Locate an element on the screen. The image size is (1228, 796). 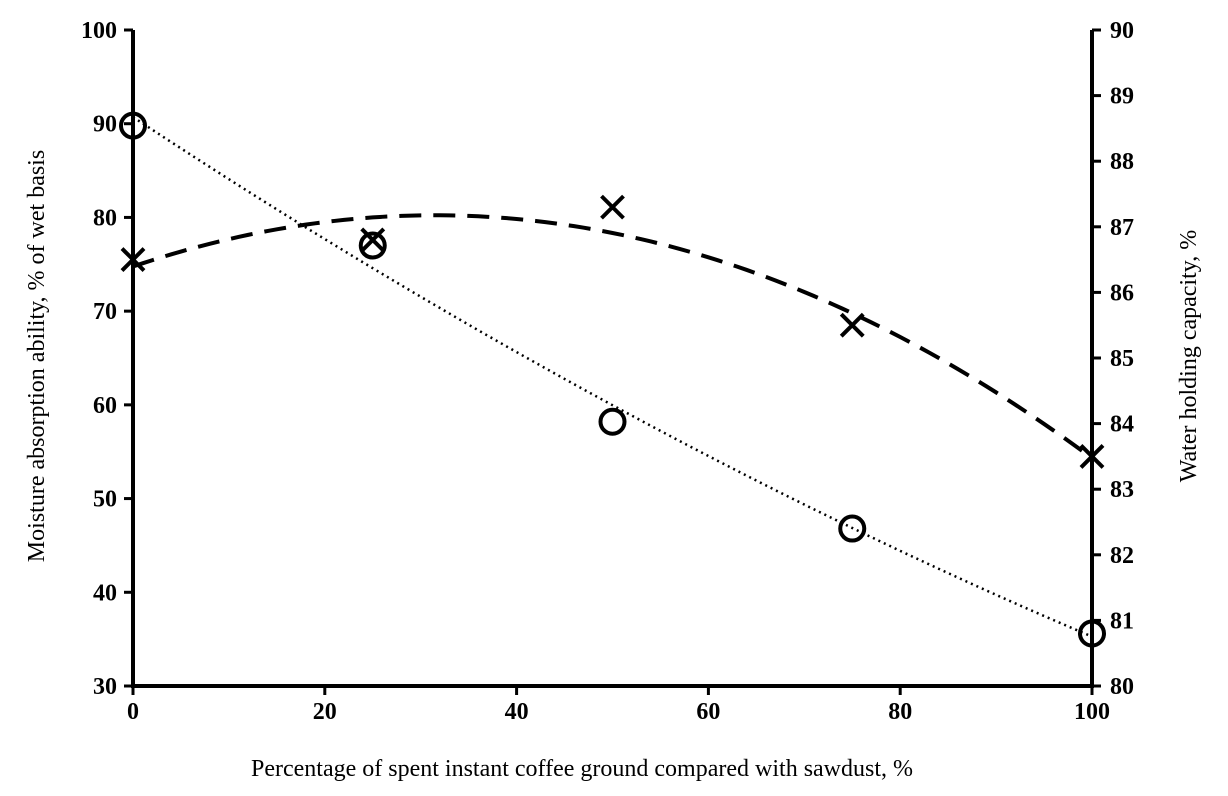
y-right-tick-label: 82 is located at coordinates (1122, 556).